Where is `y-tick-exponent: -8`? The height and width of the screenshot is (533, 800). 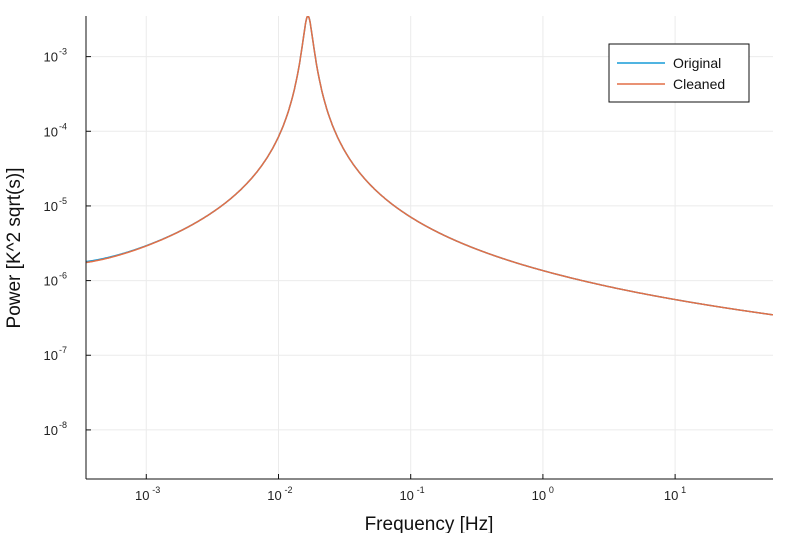
y-tick-exponent: -8 is located at coordinates (63, 425).